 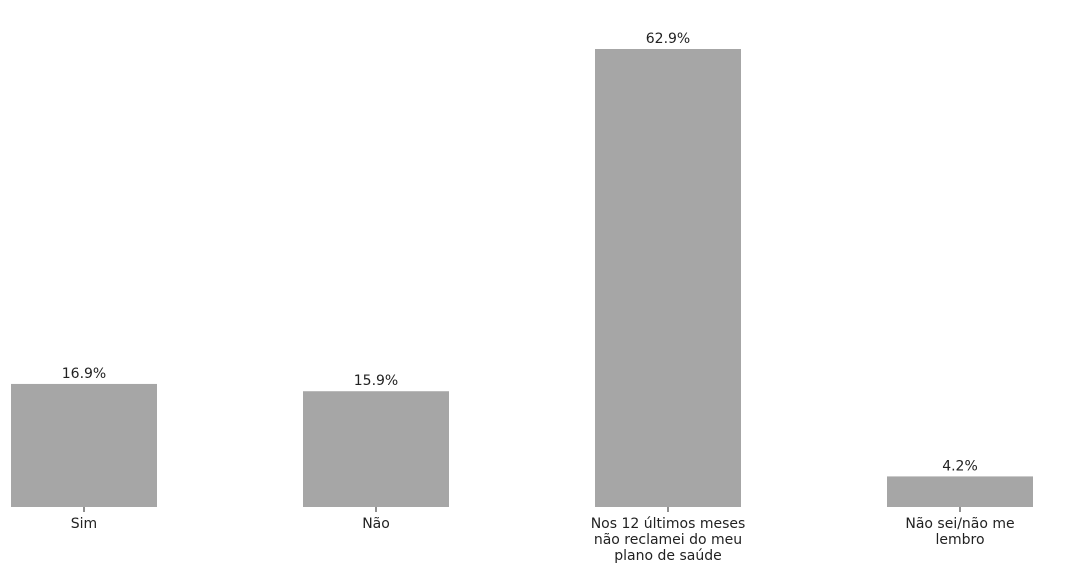 I want to click on x-tick-label-2-line-0: Nos 12 últimos meses, so click(x=668, y=524).